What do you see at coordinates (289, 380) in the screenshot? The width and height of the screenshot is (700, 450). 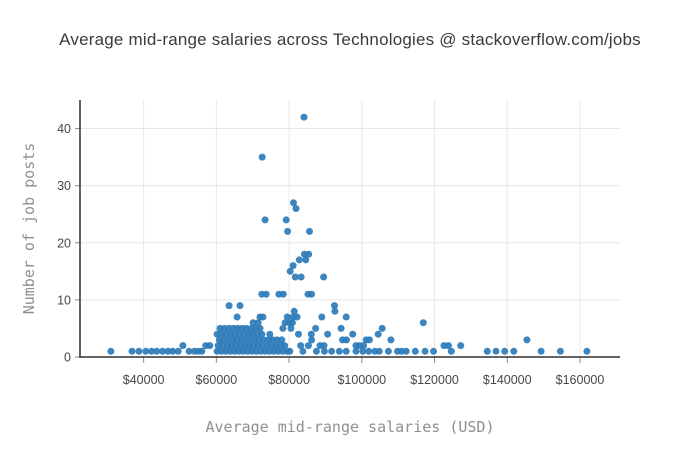 I see `x-tick-label: $80000` at bounding box center [289, 380].